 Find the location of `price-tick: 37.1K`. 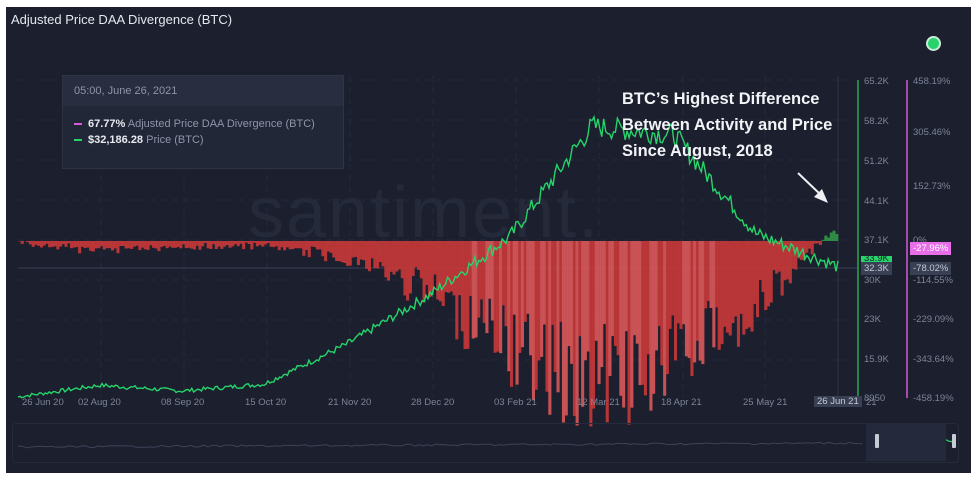

price-tick: 37.1K is located at coordinates (876, 240).